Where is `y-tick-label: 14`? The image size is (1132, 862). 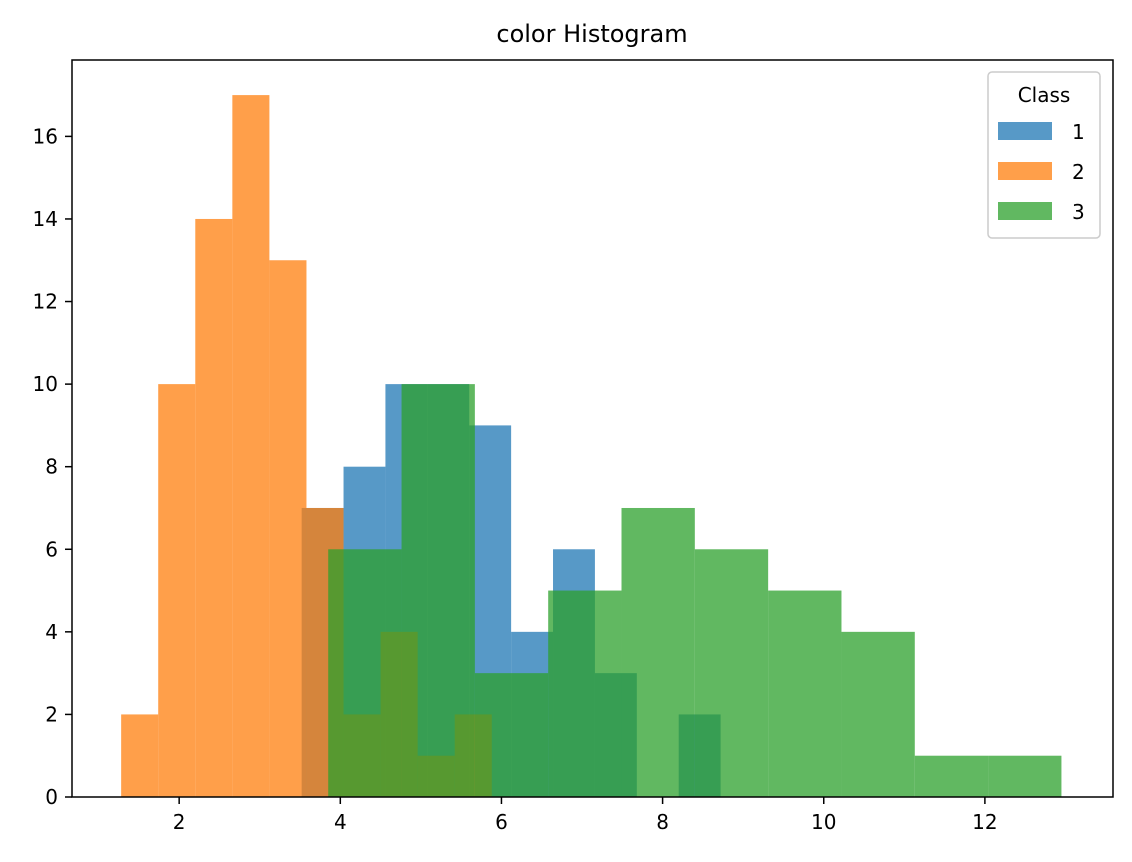
y-tick-label: 14 is located at coordinates (45, 219).